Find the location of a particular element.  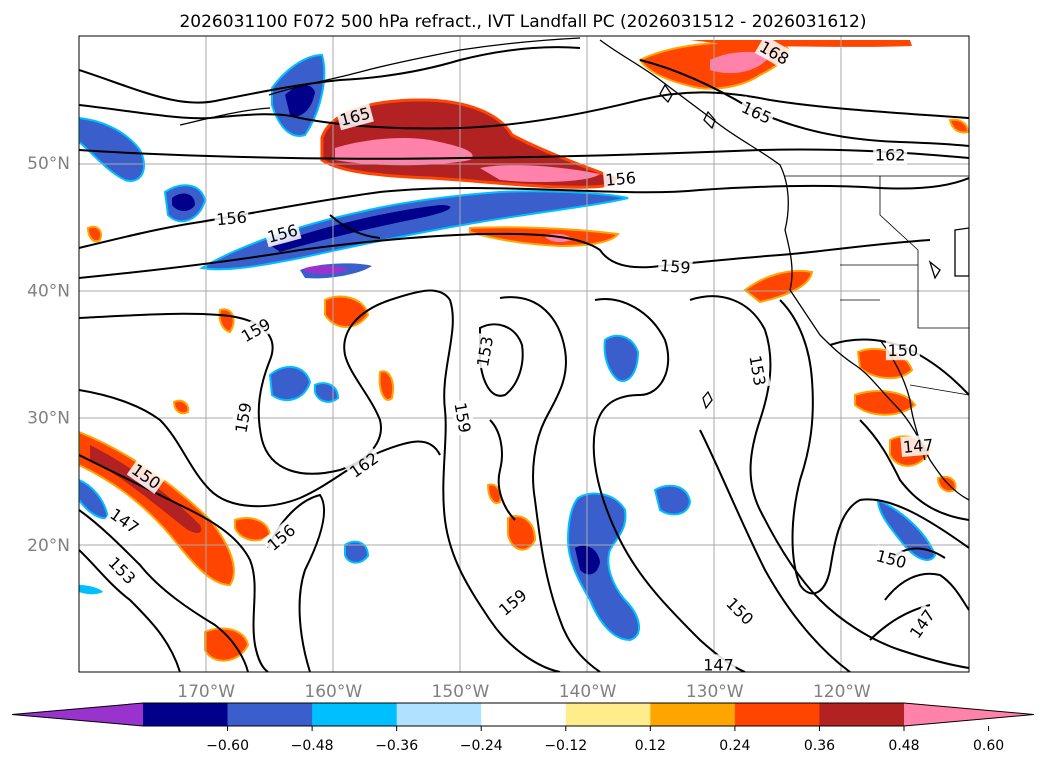

contour-label: 150 is located at coordinates (903, 350).